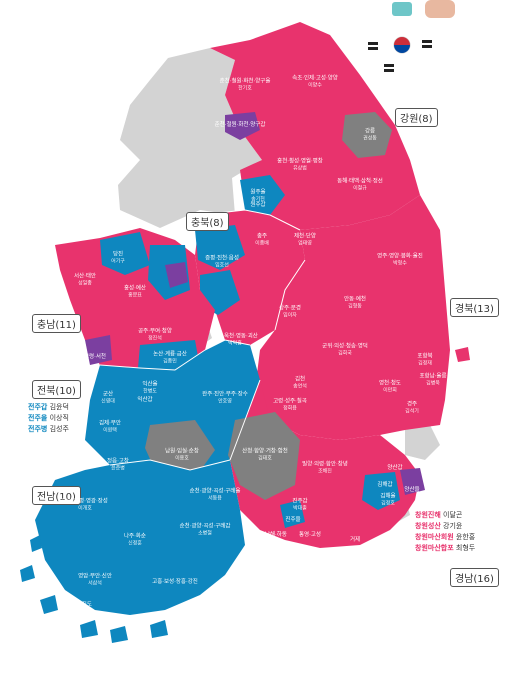 Image resolution: width=512 pixels, height=675 pixels. I want to click on district-label: 논산·계룡·금산 김종민, so click(170, 358).